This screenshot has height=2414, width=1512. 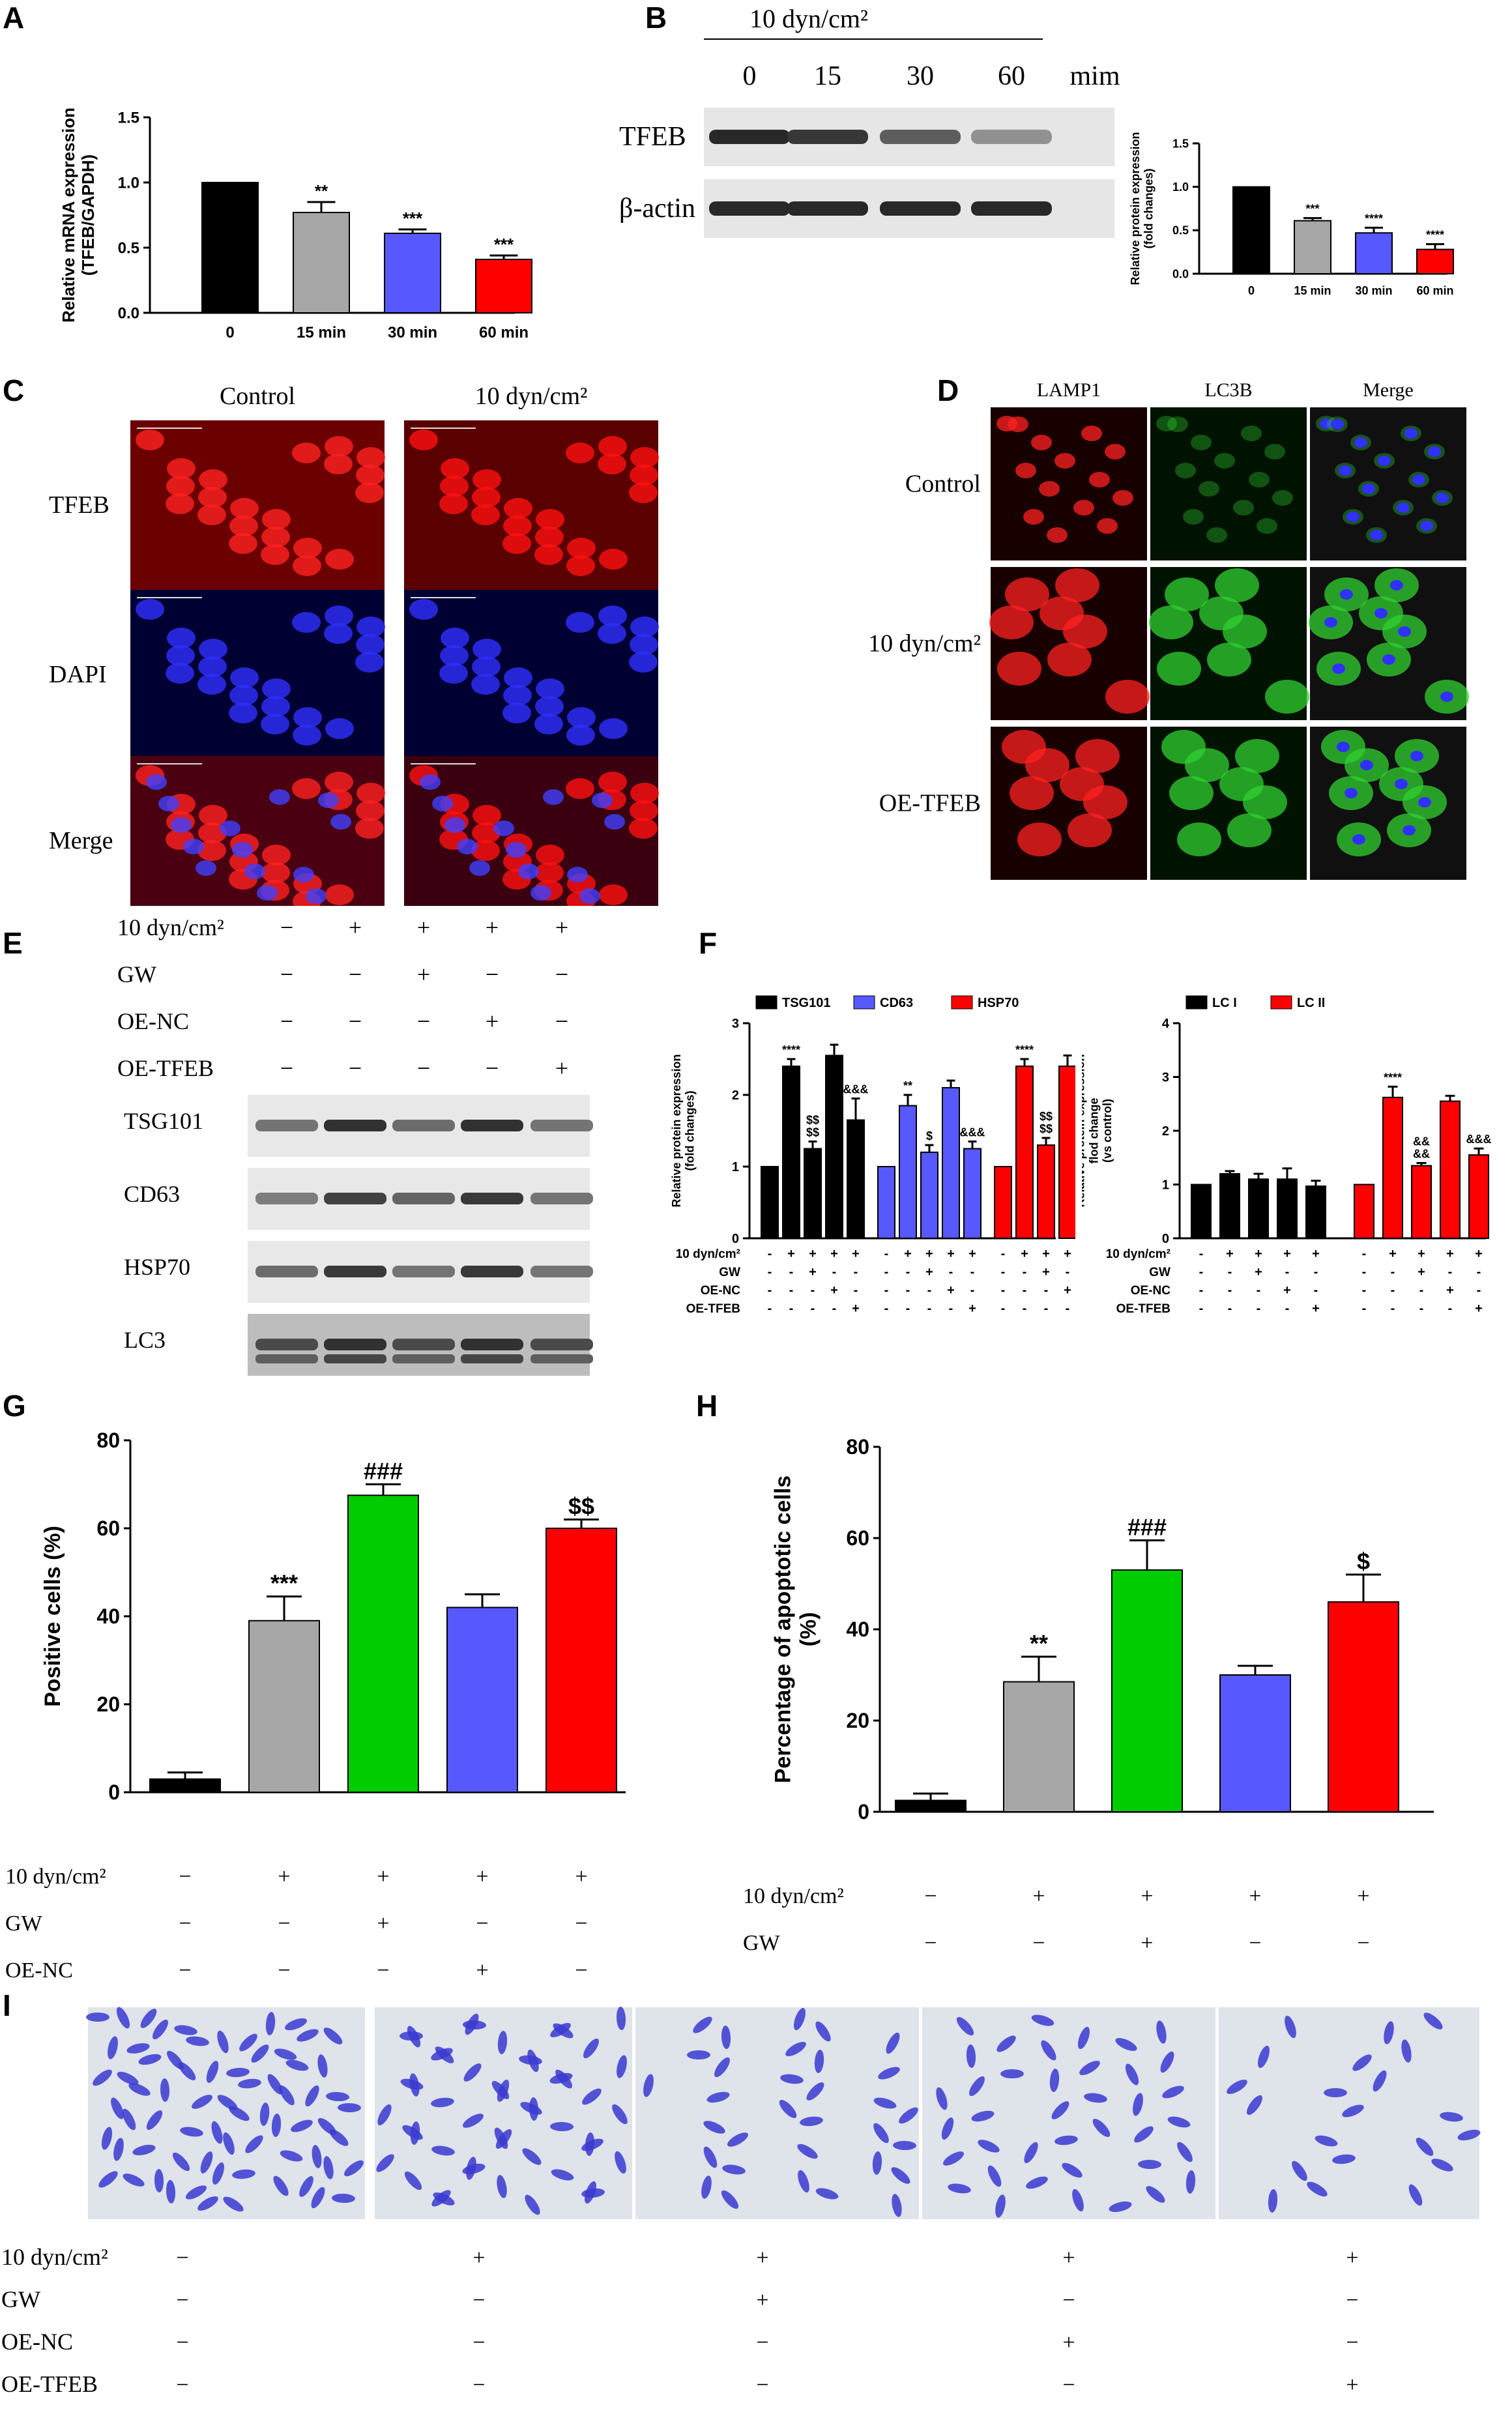 I want to click on significance-label: &&, so click(x=1421, y=1142).